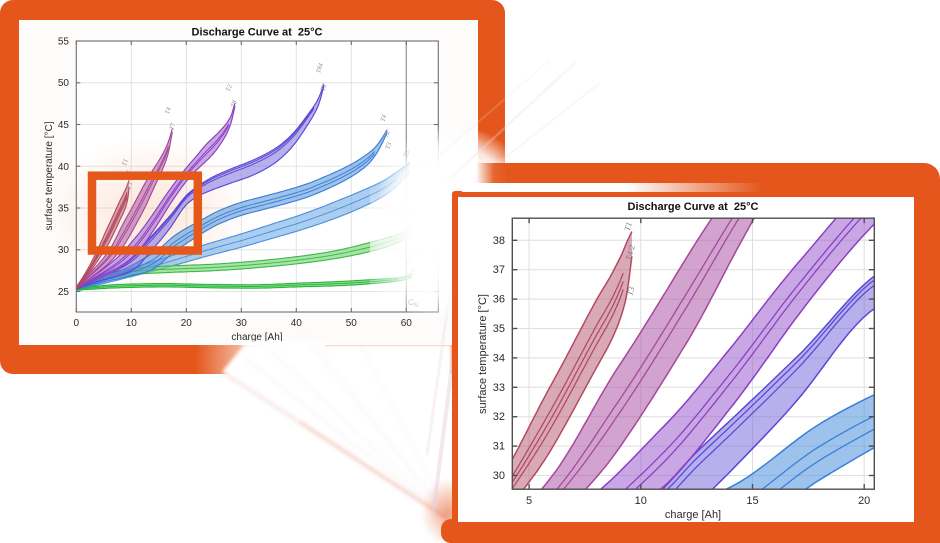 Image resolution: width=940 pixels, height=543 pixels. Describe the element at coordinates (64, 292) in the screenshot. I see `svg-text: 25` at that location.